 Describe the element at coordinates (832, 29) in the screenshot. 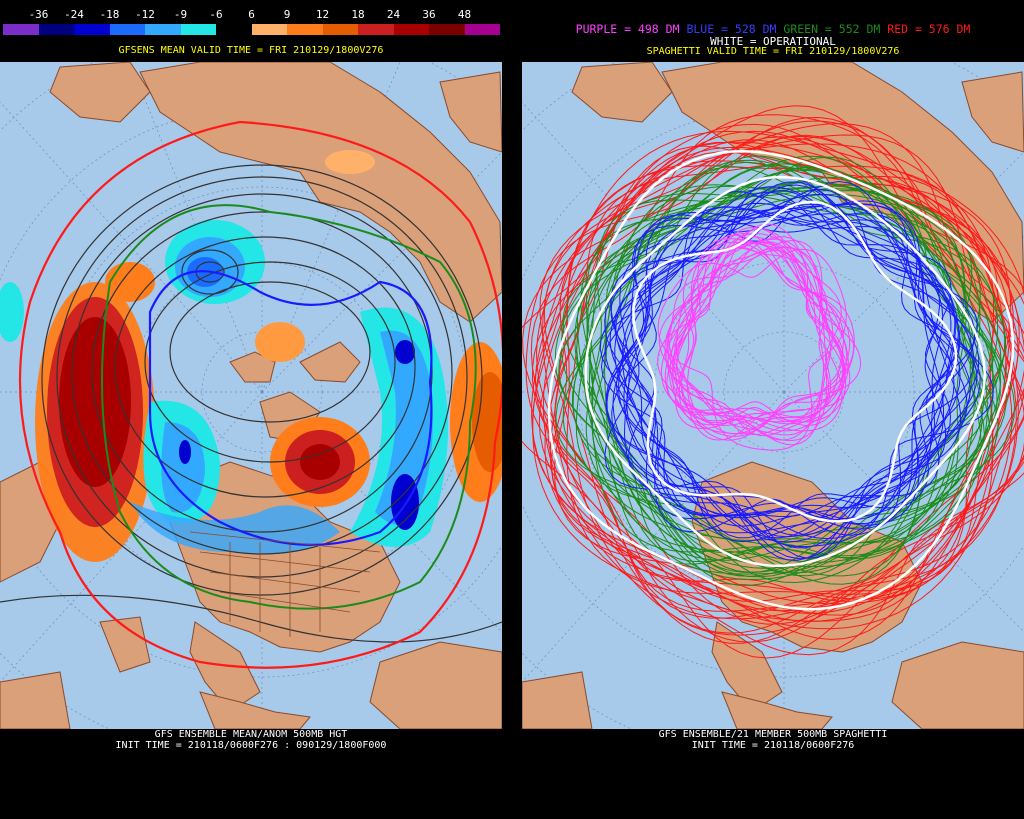

I see `legend-green: GREEN = 552 DM` at that location.